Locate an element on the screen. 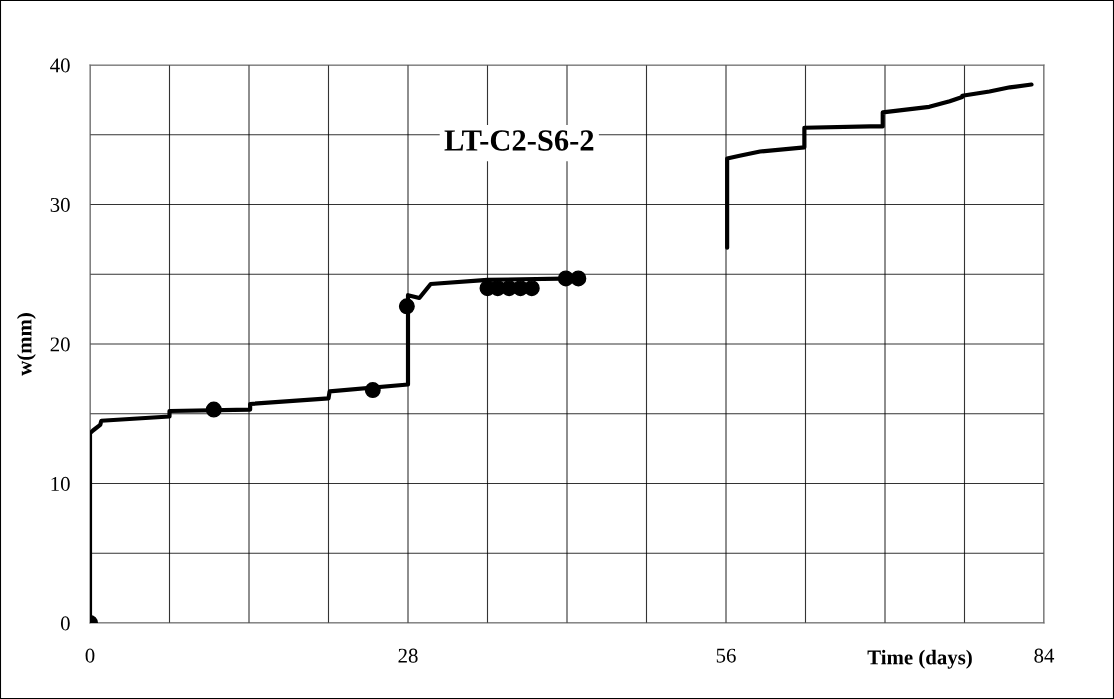  y-tick-label: 20 is located at coordinates (60, 344).